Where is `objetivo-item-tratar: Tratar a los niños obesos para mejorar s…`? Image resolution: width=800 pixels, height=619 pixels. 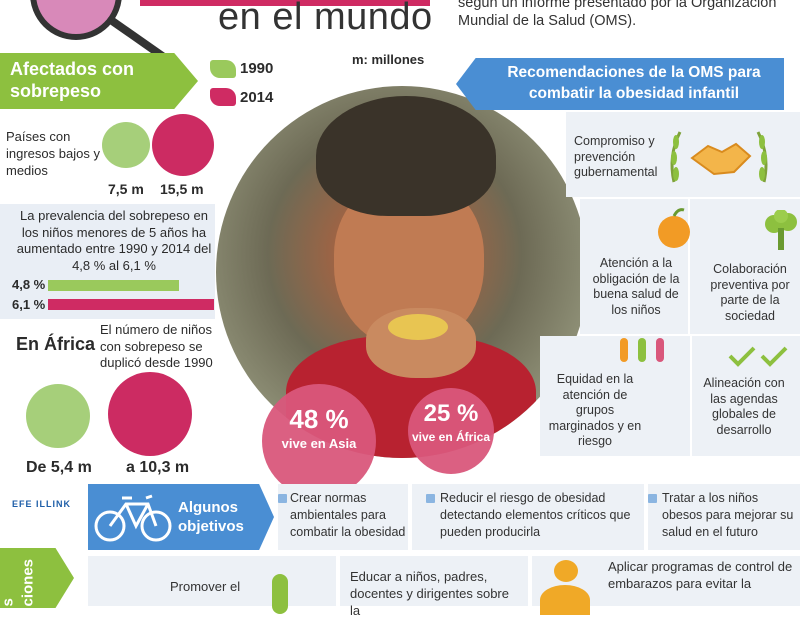
objetivo-item-tratar: Tratar a los niños obesos para mejorar s… is located at coordinates (728, 515).